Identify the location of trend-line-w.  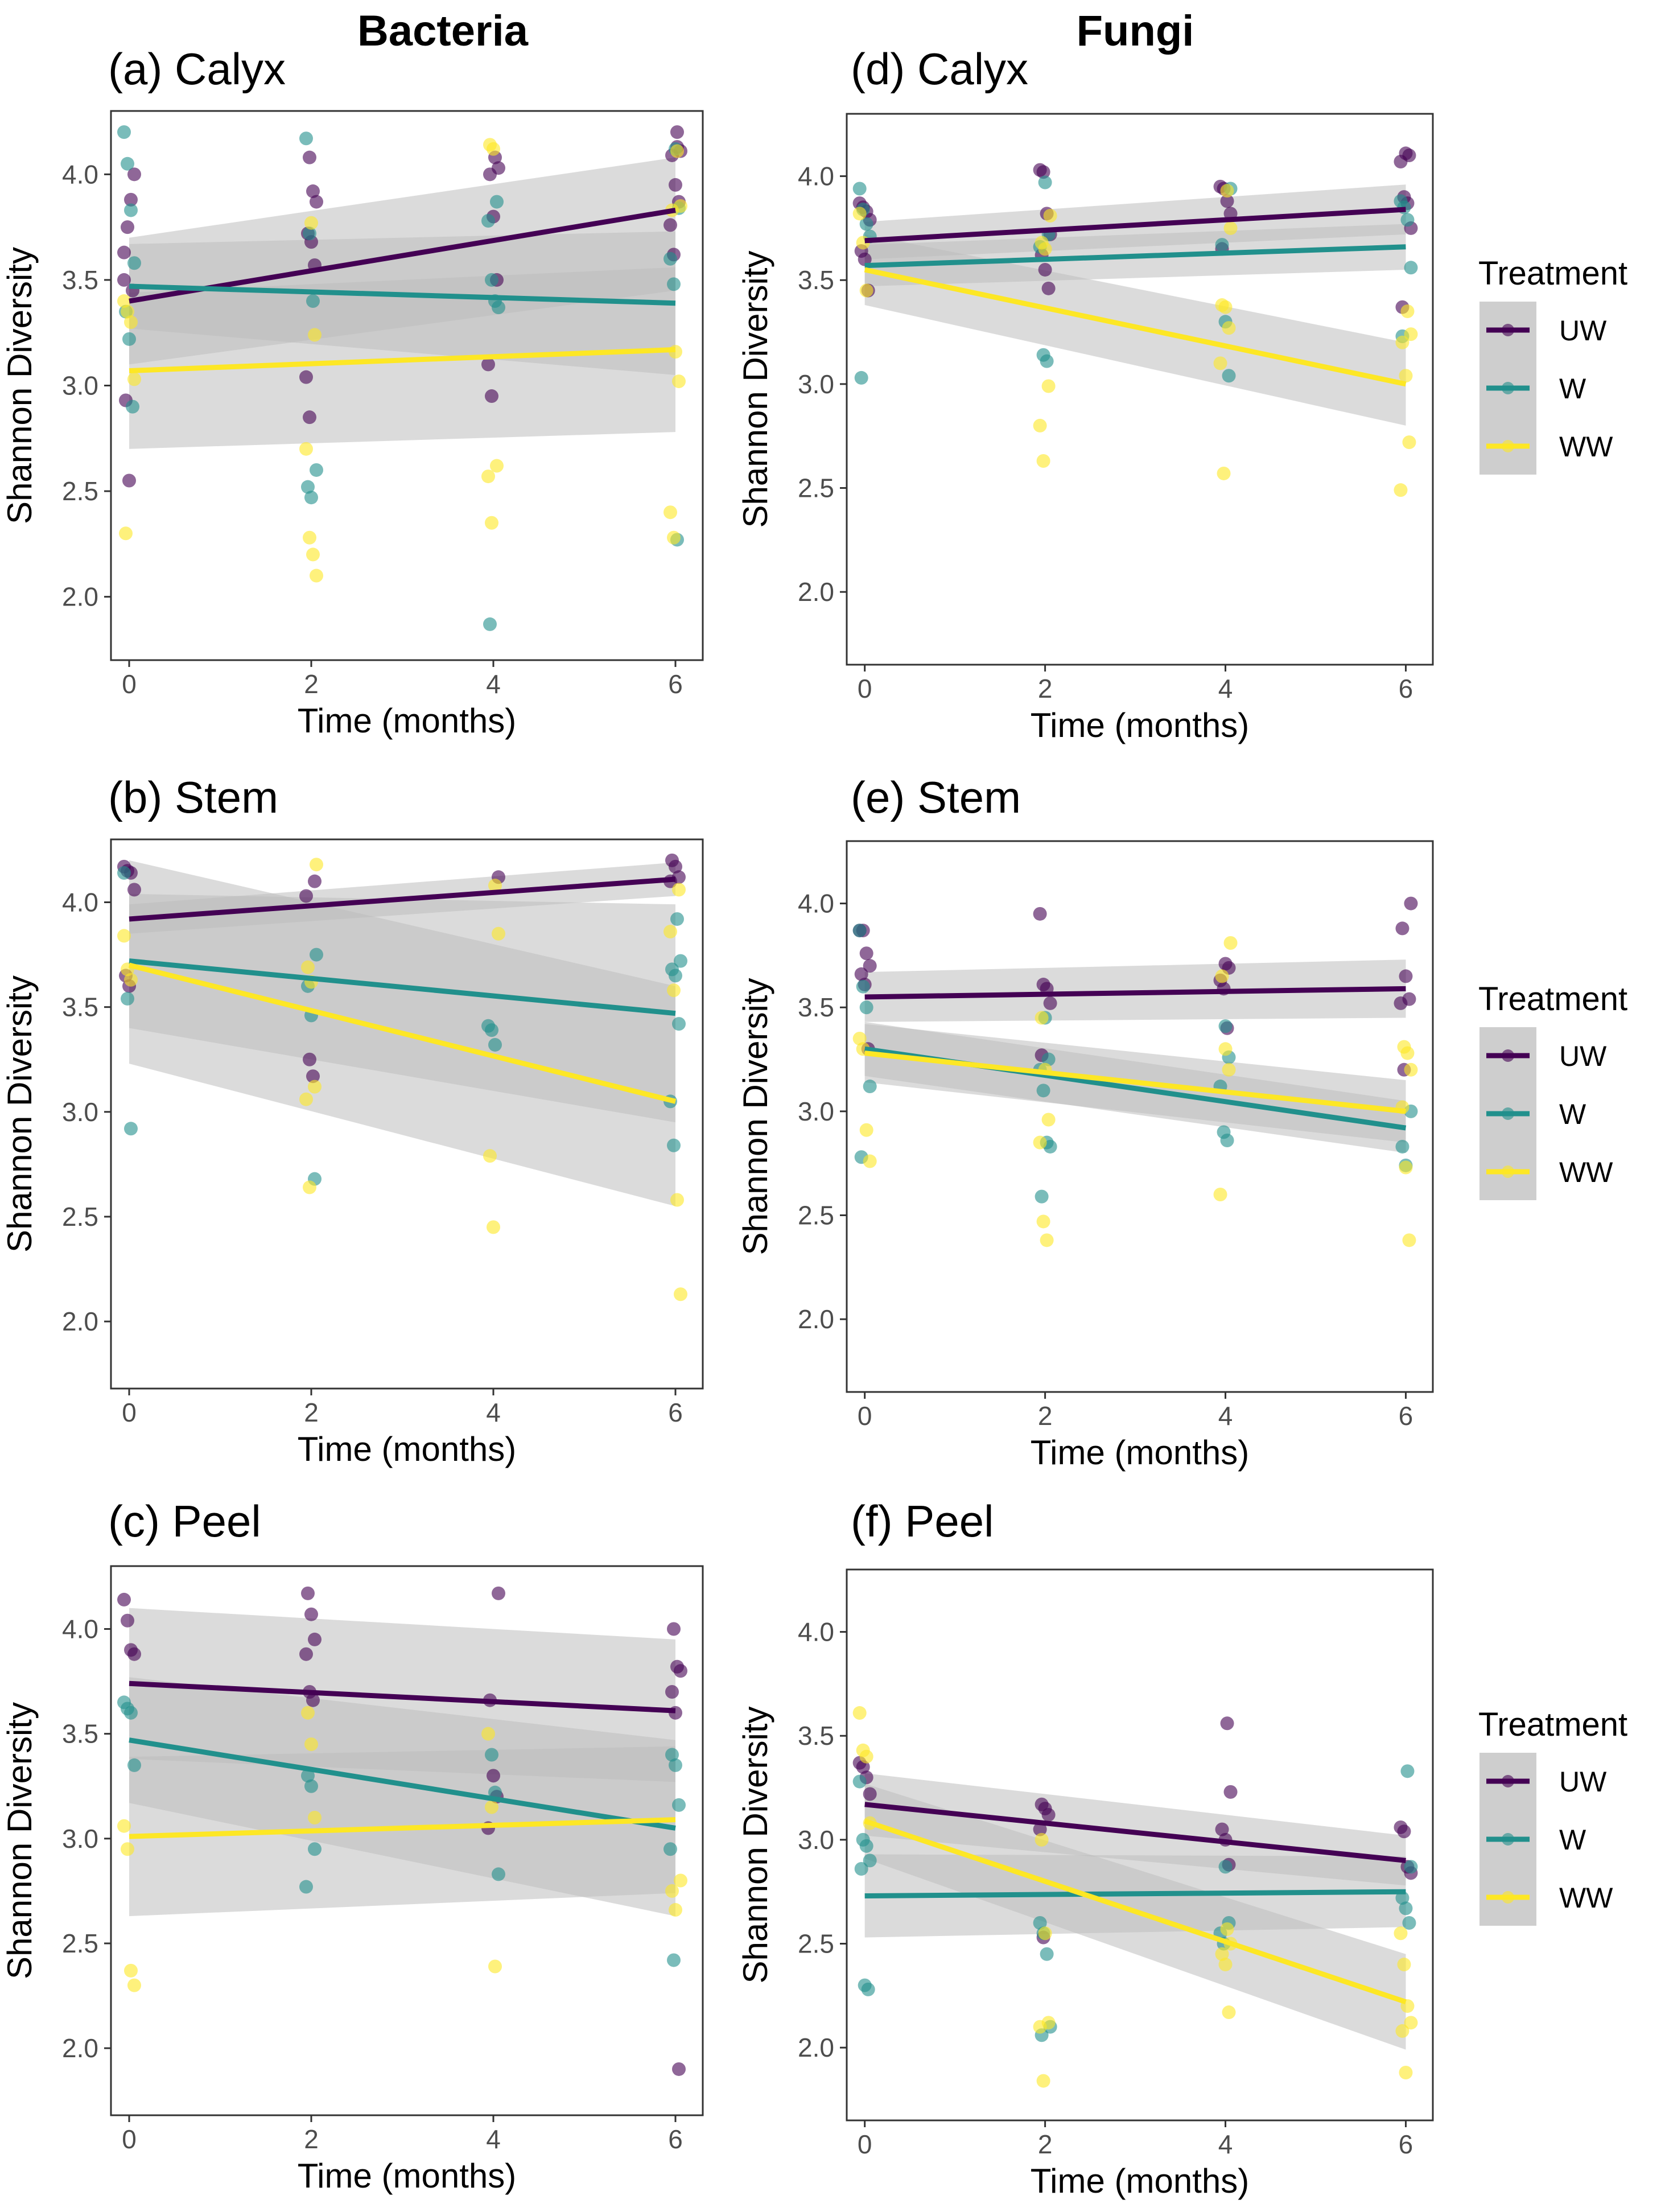
(1135, 256).